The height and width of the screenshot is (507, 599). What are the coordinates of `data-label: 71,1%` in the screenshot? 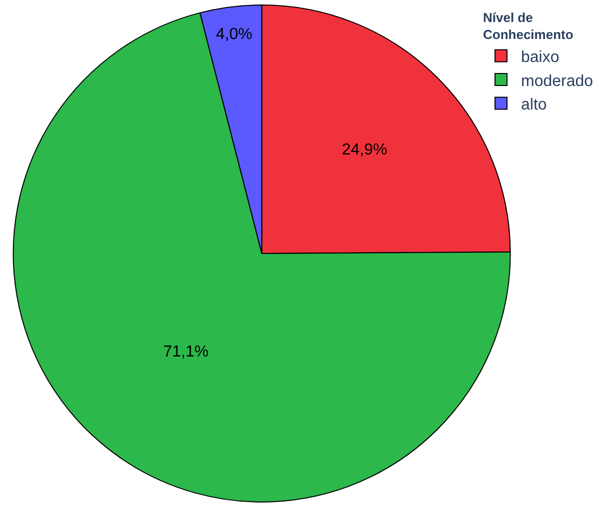 It's located at (186, 351).